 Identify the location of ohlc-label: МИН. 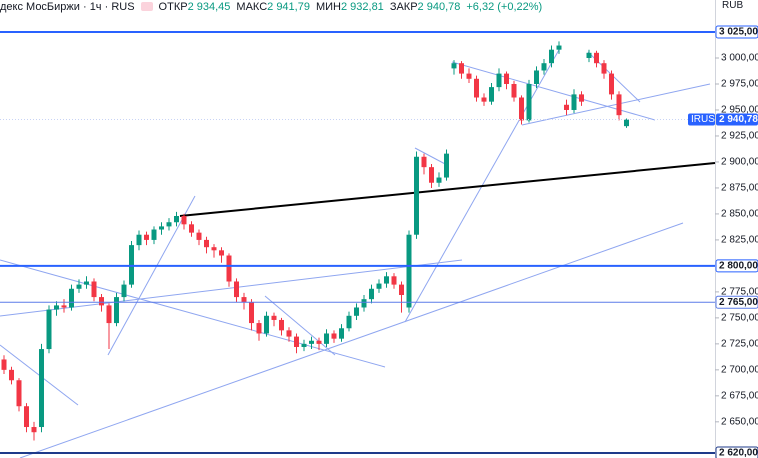
(328, 6).